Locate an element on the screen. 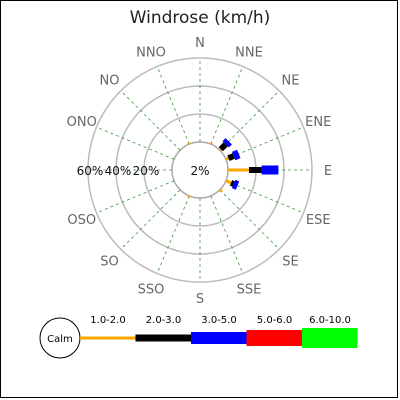 Image resolution: width=400 pixels, height=400 pixels. ring-label-3: 60% is located at coordinates (90, 171).